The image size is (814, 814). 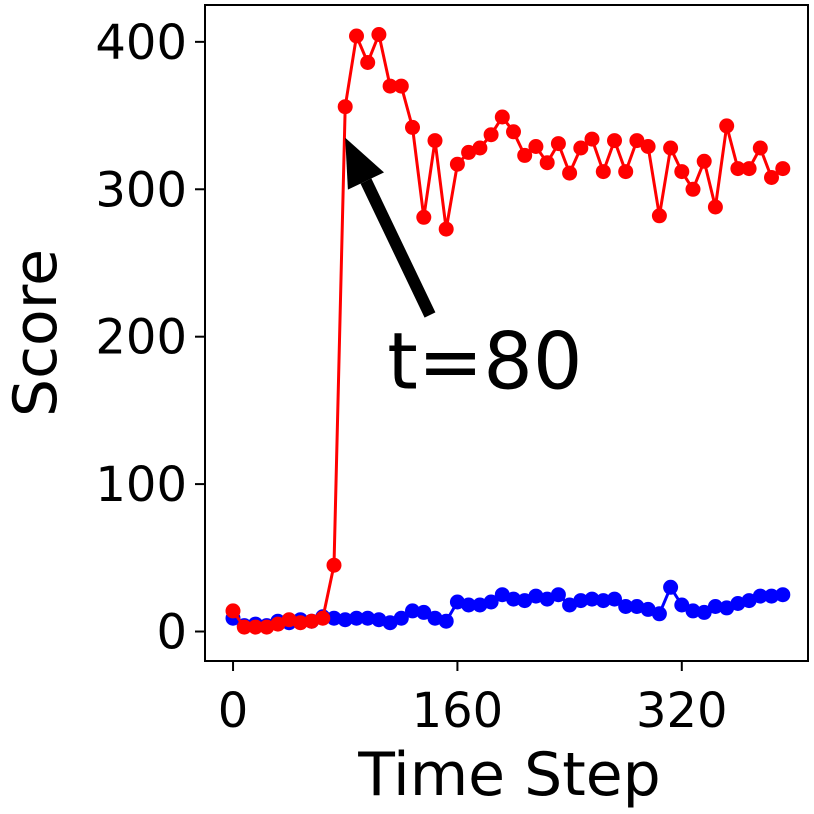 I want to click on x-tick-label-0: 0, so click(x=233, y=711).